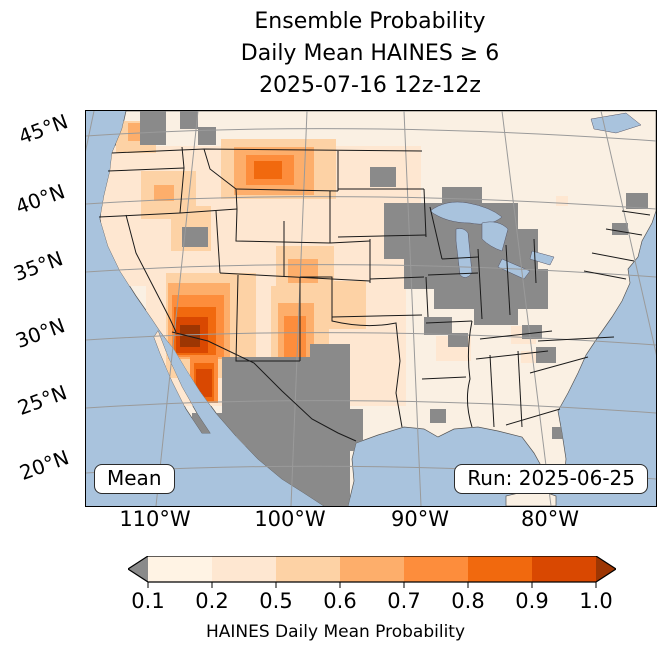 The image size is (671, 658). I want to click on cb-tick-0.1: 0.1, so click(148, 601).